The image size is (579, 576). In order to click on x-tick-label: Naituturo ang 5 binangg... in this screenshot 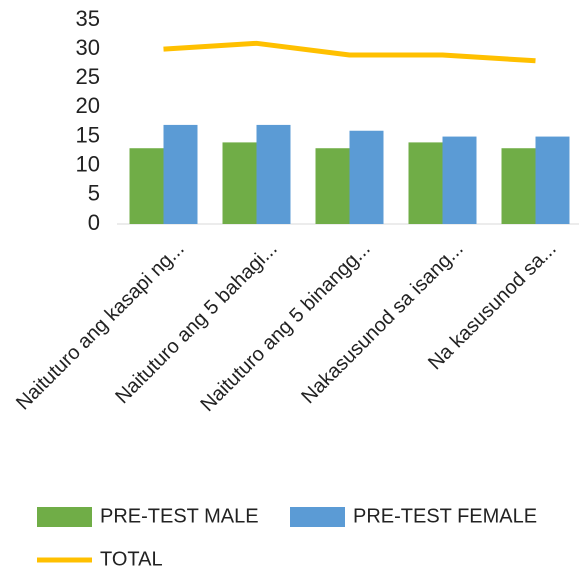, I will do `click(285, 327)`.